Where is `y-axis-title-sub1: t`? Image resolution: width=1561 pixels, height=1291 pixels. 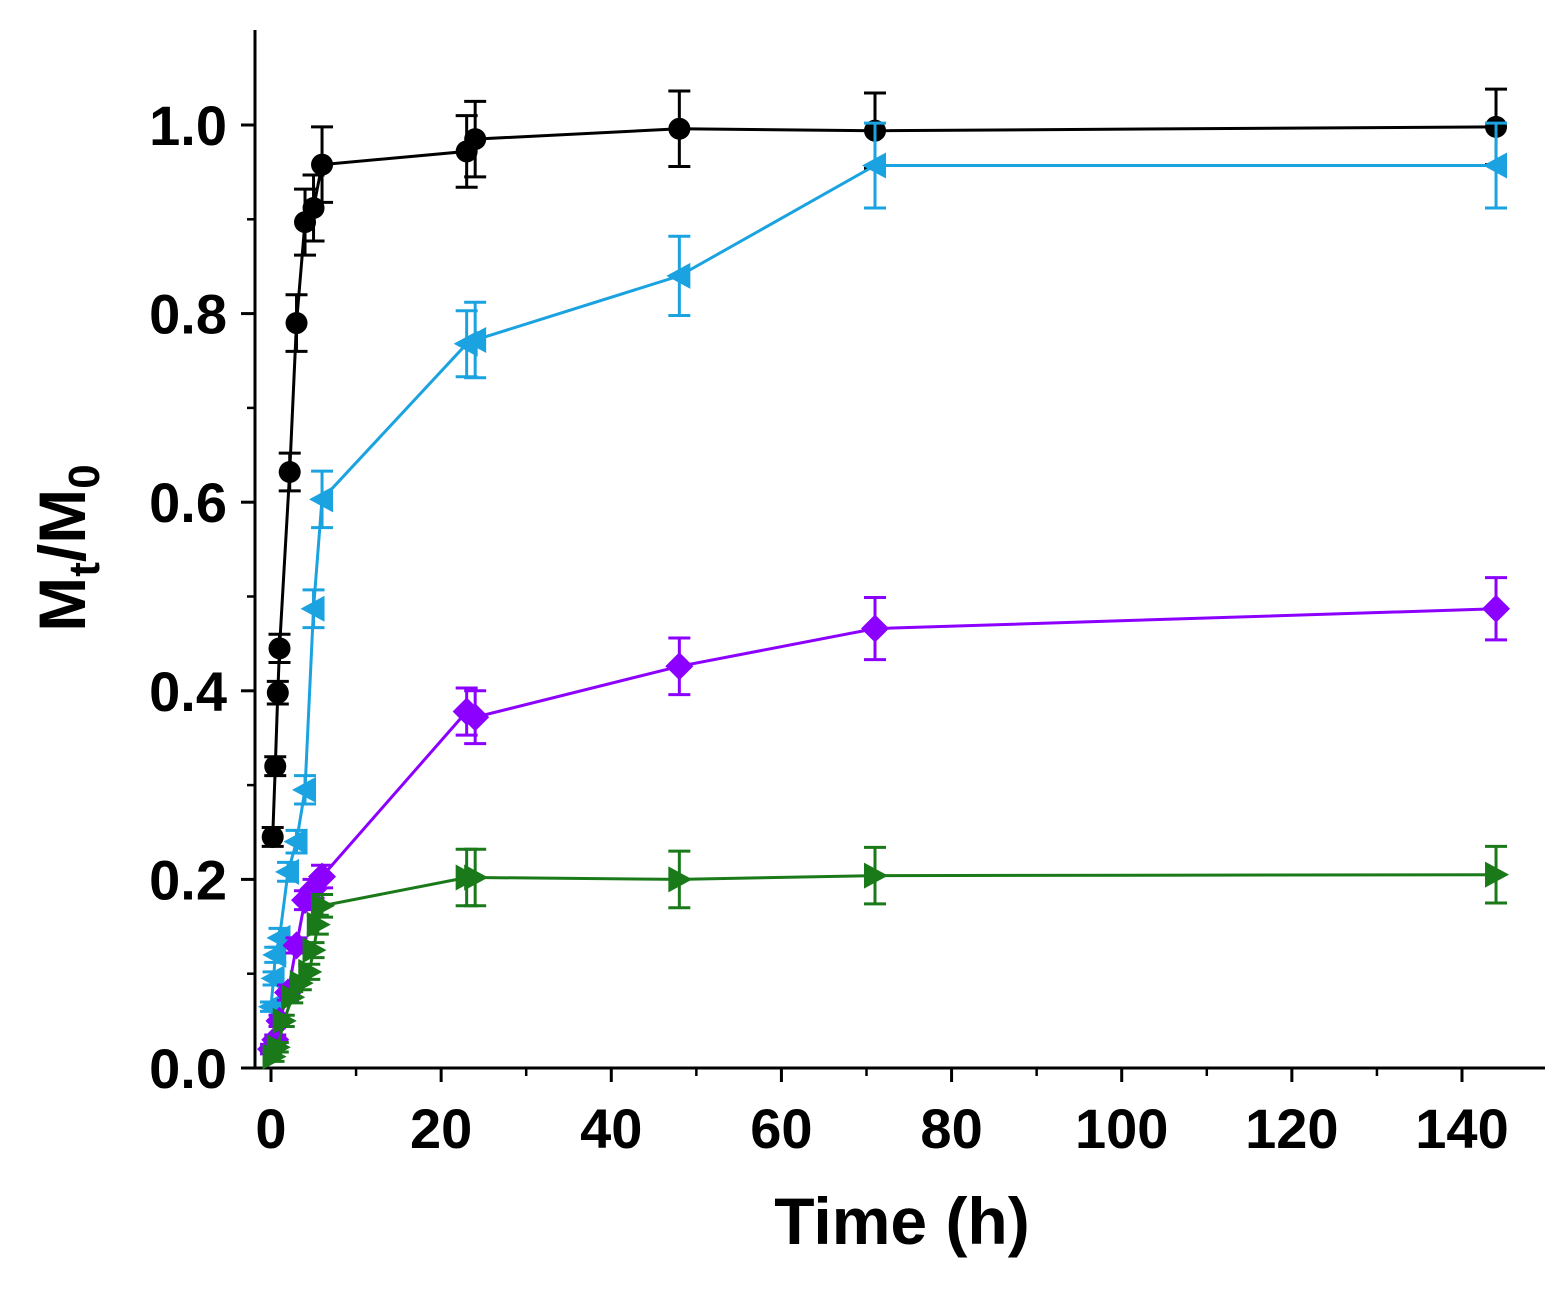 y-axis-title-sub1: t is located at coordinates (84, 569).